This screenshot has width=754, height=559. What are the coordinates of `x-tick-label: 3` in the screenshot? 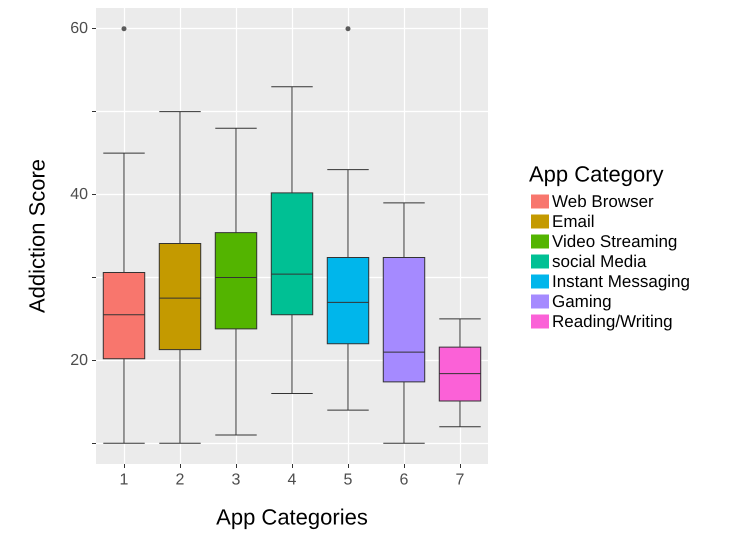 It's located at (236, 480).